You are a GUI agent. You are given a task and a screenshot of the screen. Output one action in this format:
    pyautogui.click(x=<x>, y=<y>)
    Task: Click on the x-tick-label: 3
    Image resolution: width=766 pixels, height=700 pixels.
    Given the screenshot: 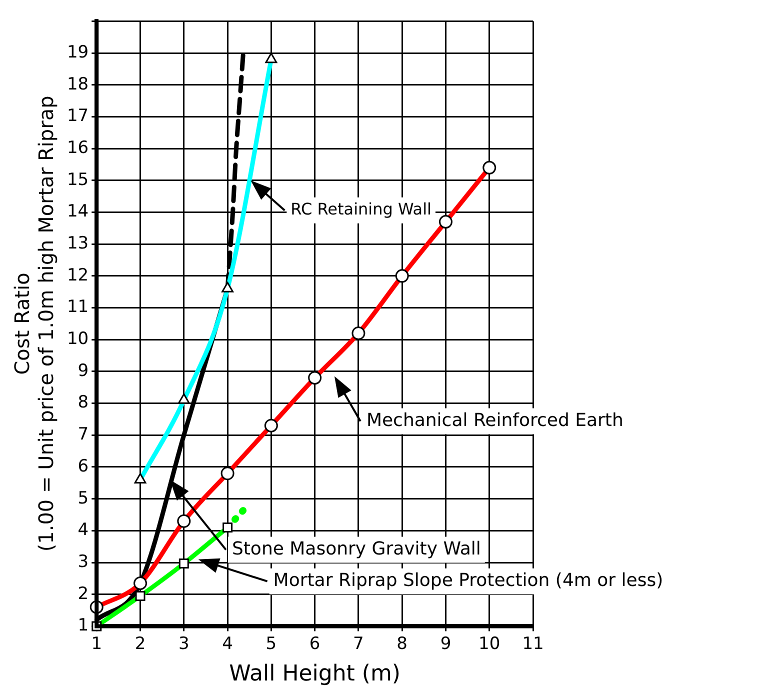 What is the action you would take?
    pyautogui.click(x=184, y=644)
    